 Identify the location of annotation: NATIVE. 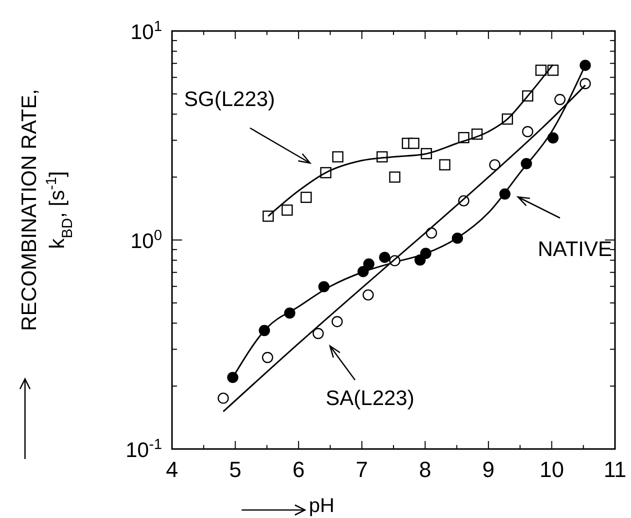
(575, 249).